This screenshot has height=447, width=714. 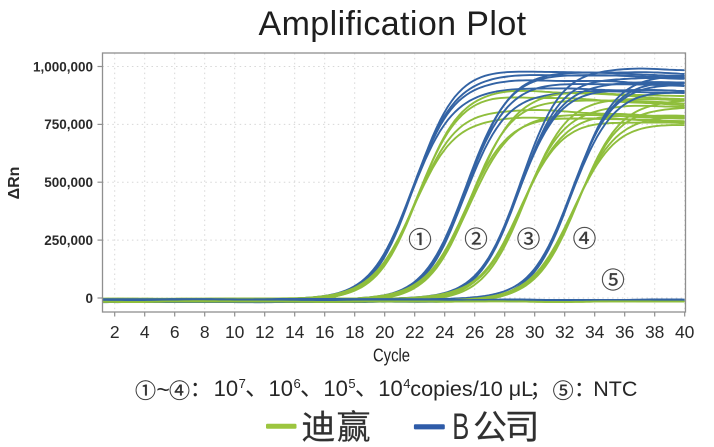 What do you see at coordinates (624, 332) in the screenshot?
I see `svg-text: 36` at bounding box center [624, 332].